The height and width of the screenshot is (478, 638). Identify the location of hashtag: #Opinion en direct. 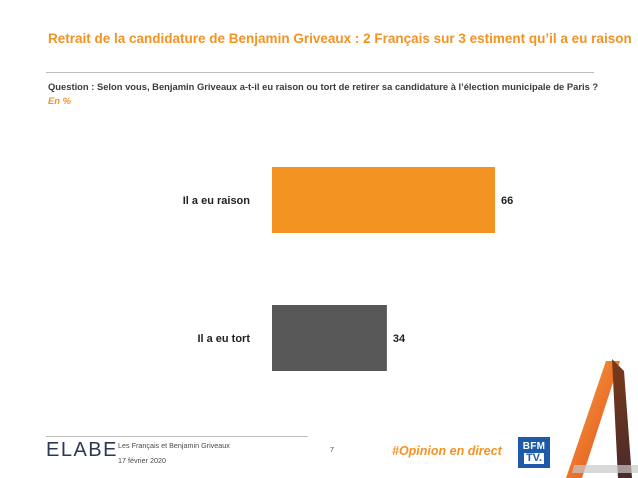
(447, 451).